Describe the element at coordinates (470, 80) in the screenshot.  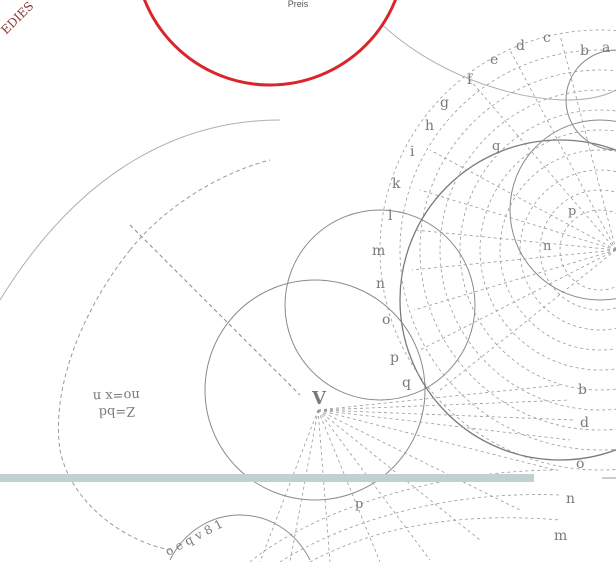
I see `letter-f: f` at that location.